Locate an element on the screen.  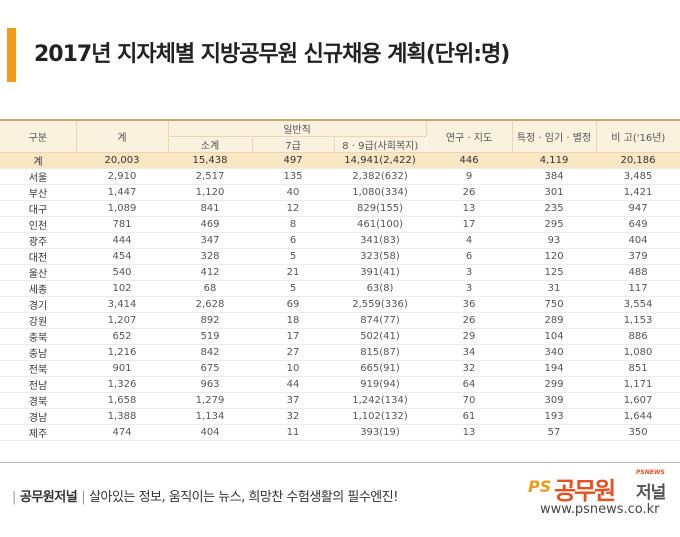
cell-special: 31 is located at coordinates (554, 288).